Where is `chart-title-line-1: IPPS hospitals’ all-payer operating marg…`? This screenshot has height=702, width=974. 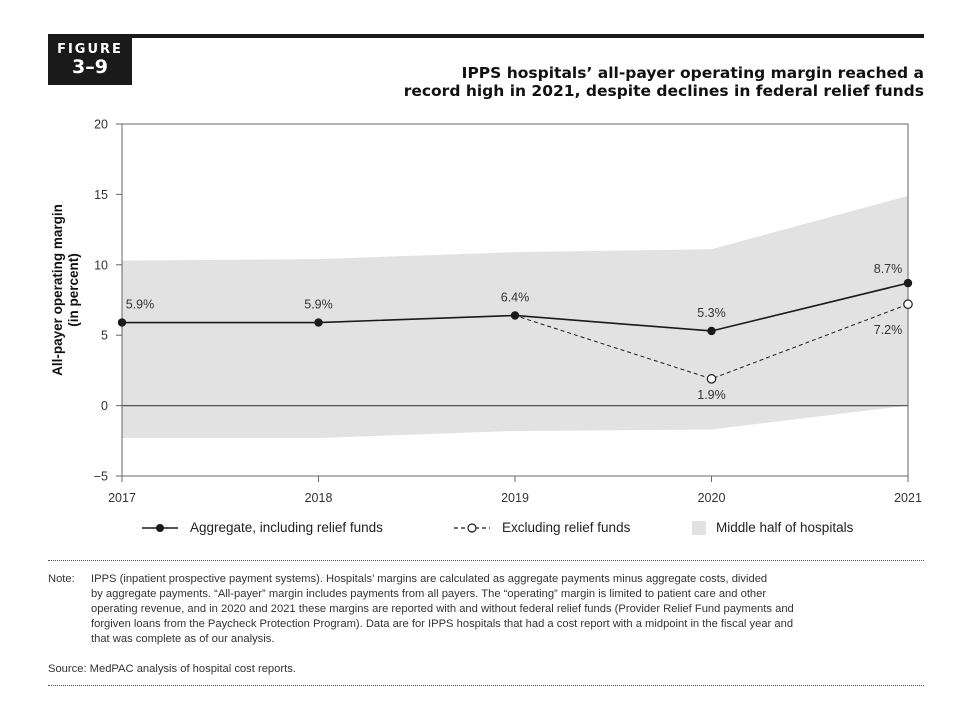 chart-title-line-1: IPPS hospitals’ all-payer operating marg… is located at coordinates (692, 73).